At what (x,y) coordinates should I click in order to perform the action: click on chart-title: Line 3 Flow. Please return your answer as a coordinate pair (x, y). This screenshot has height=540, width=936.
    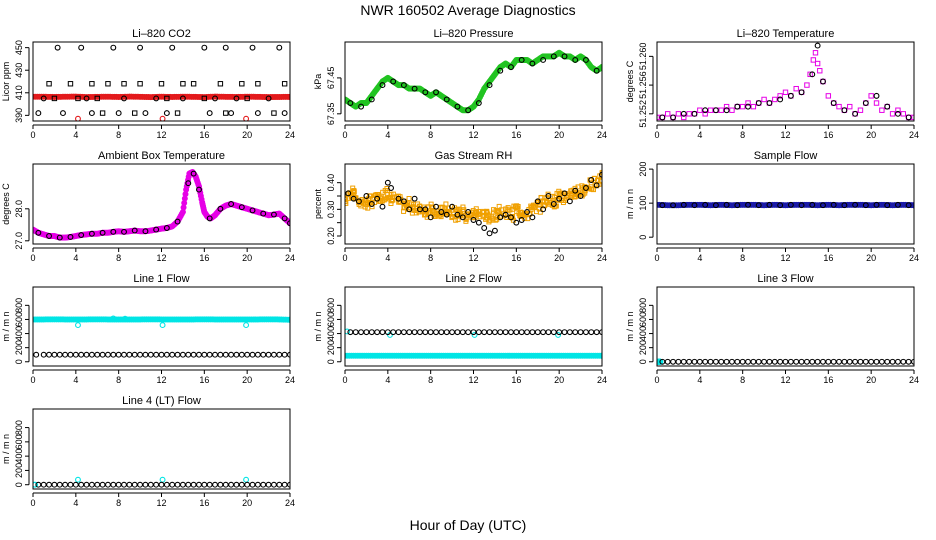
    Looking at the image, I should click on (785, 279).